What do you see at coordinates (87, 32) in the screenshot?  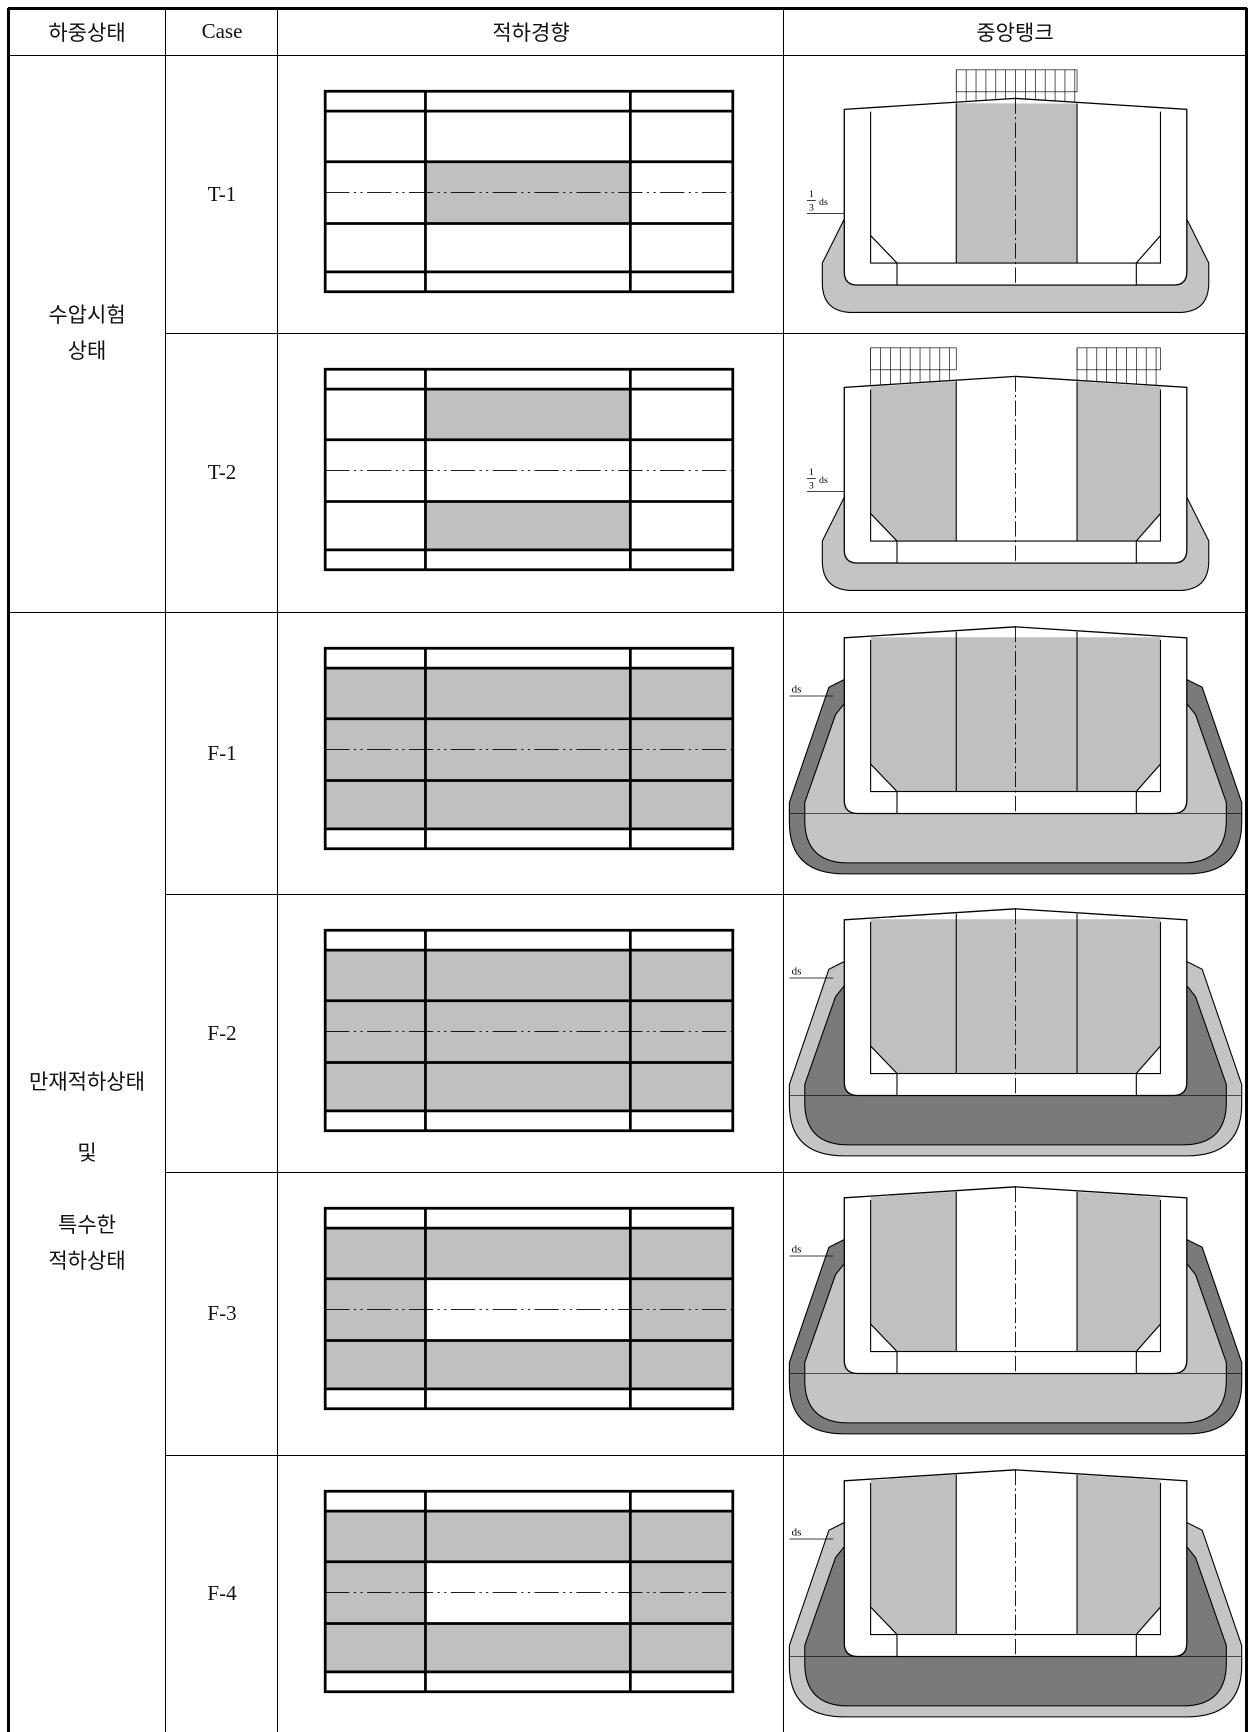 I see `header-cell: 하중상태` at bounding box center [87, 32].